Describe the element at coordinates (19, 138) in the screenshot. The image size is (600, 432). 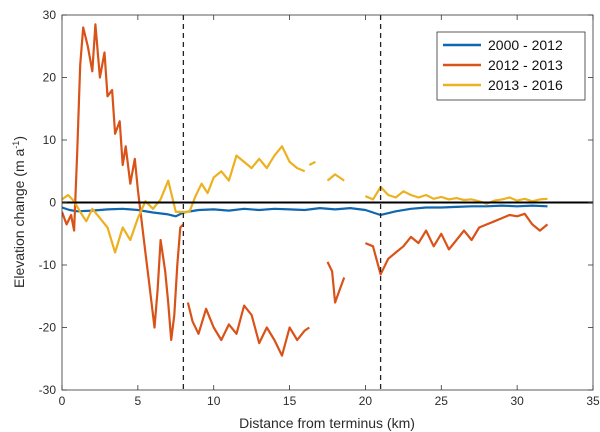
I see `y-axis-title-close: )` at that location.